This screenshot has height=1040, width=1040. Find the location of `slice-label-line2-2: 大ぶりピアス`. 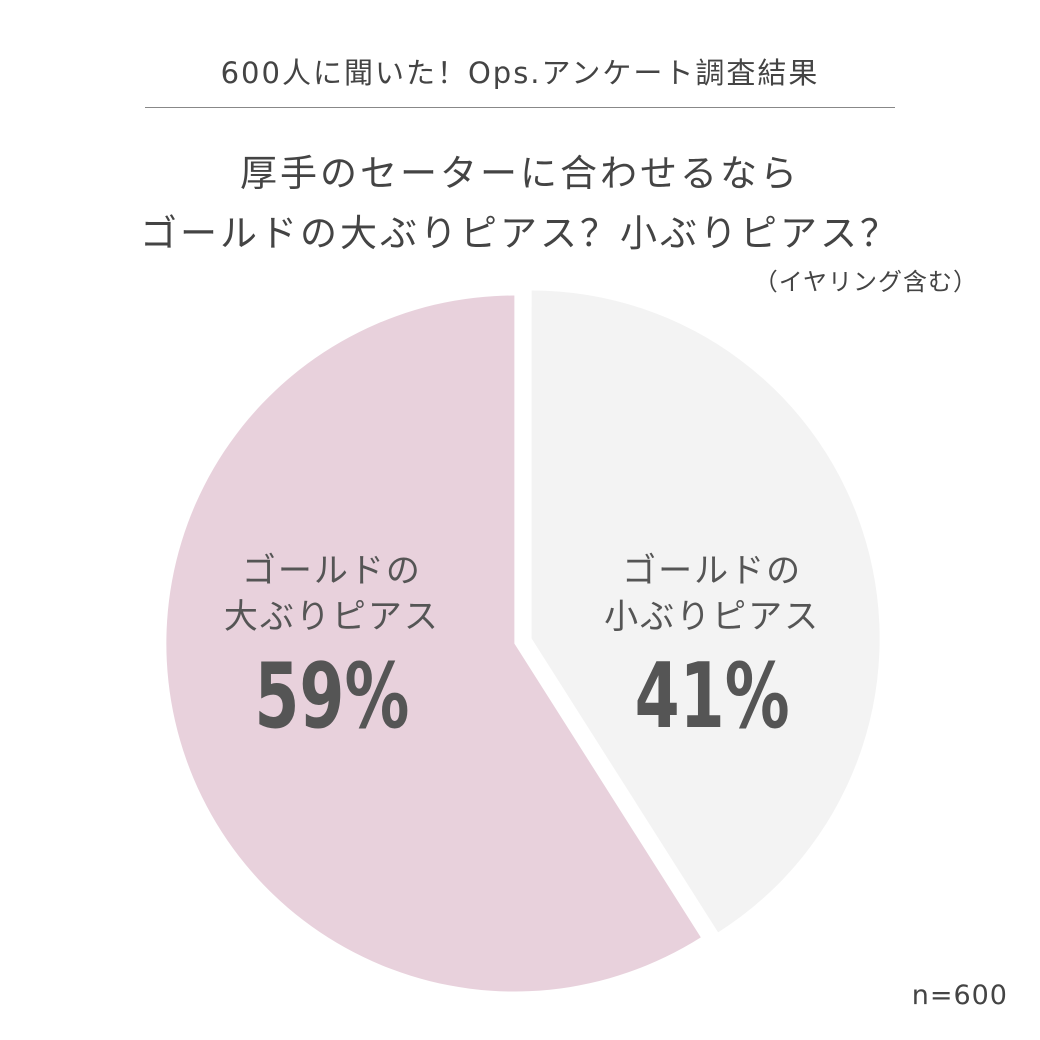

slice-label-line2-2: 大ぶりピアス is located at coordinates (332, 617).